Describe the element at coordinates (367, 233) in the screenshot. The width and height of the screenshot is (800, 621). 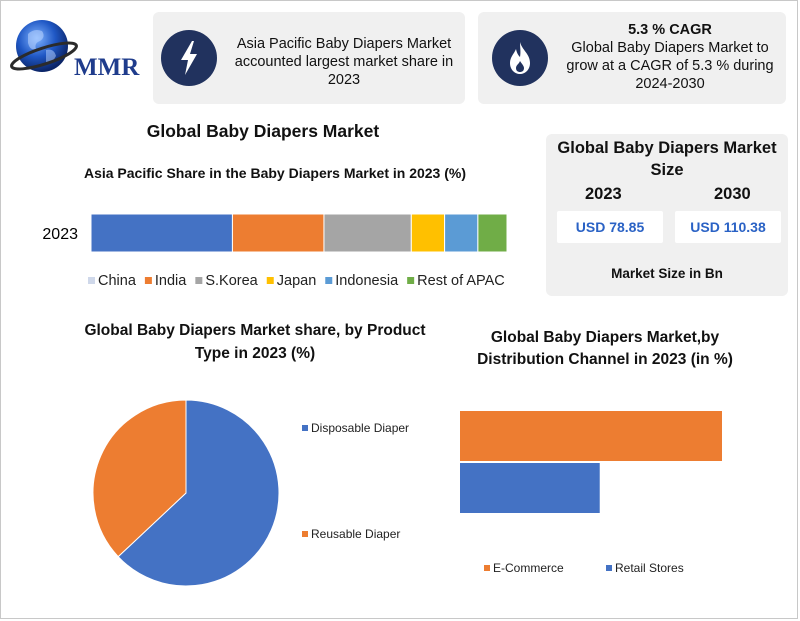
I see `stack-segment-s-korea` at that location.